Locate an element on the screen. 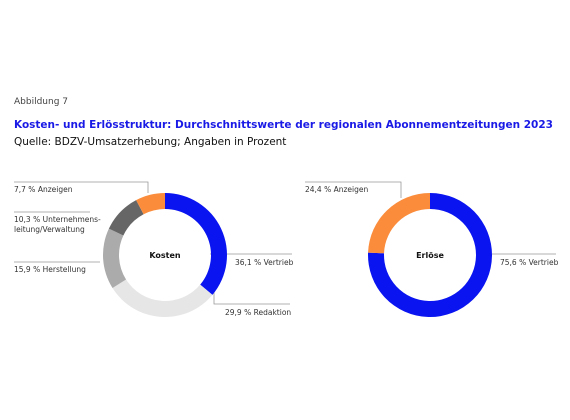 The height and width of the screenshot is (420, 570). value-label: 24,4 % is located at coordinates (318, 189).